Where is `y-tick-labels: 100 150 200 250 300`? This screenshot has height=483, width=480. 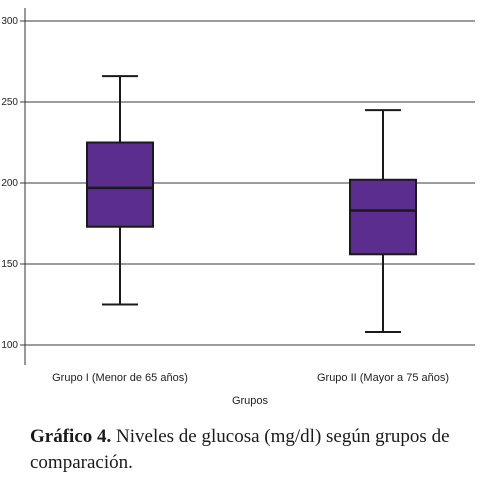
y-tick-labels: 100 150 200 250 300 is located at coordinates (9, 183).